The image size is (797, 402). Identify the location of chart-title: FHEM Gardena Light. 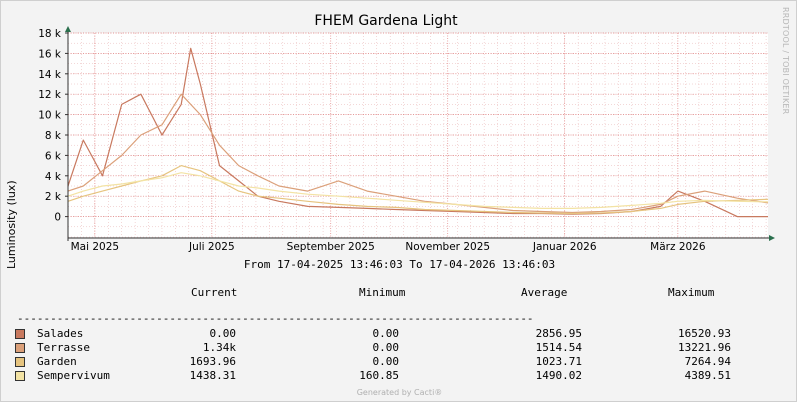
(386, 21).